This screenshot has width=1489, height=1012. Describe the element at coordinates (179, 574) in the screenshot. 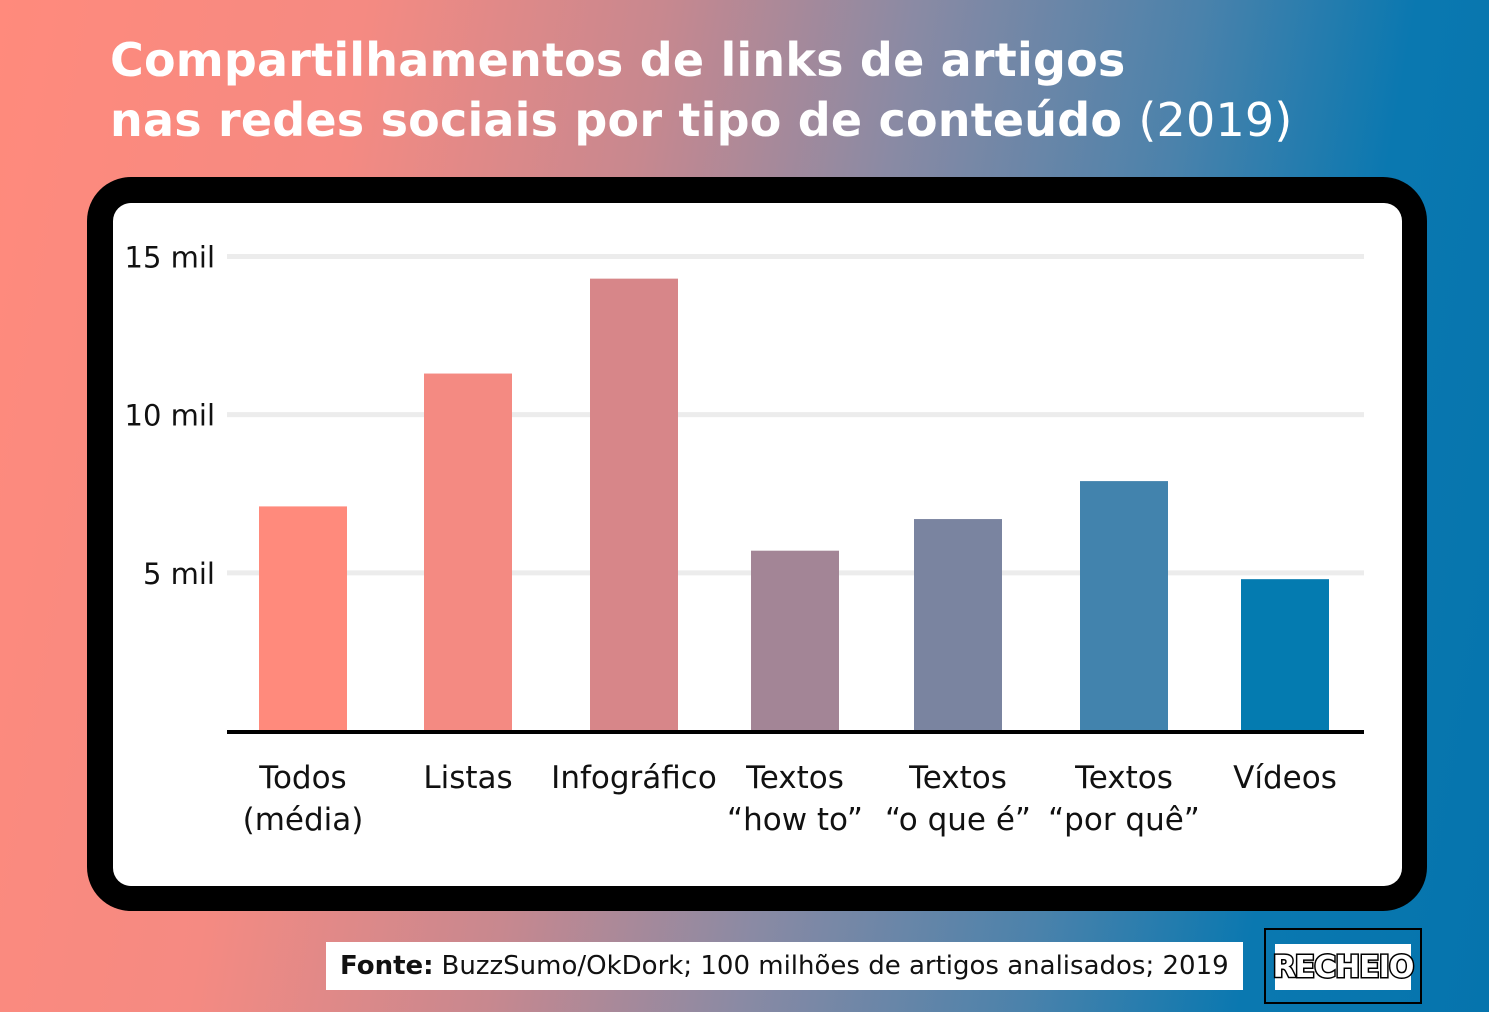

I see `y-tick-label-0: 5 mil` at that location.